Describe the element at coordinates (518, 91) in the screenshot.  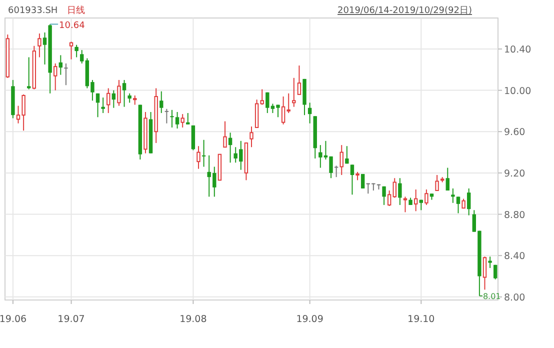
I see `y-tick-label: 10.00` at that location.